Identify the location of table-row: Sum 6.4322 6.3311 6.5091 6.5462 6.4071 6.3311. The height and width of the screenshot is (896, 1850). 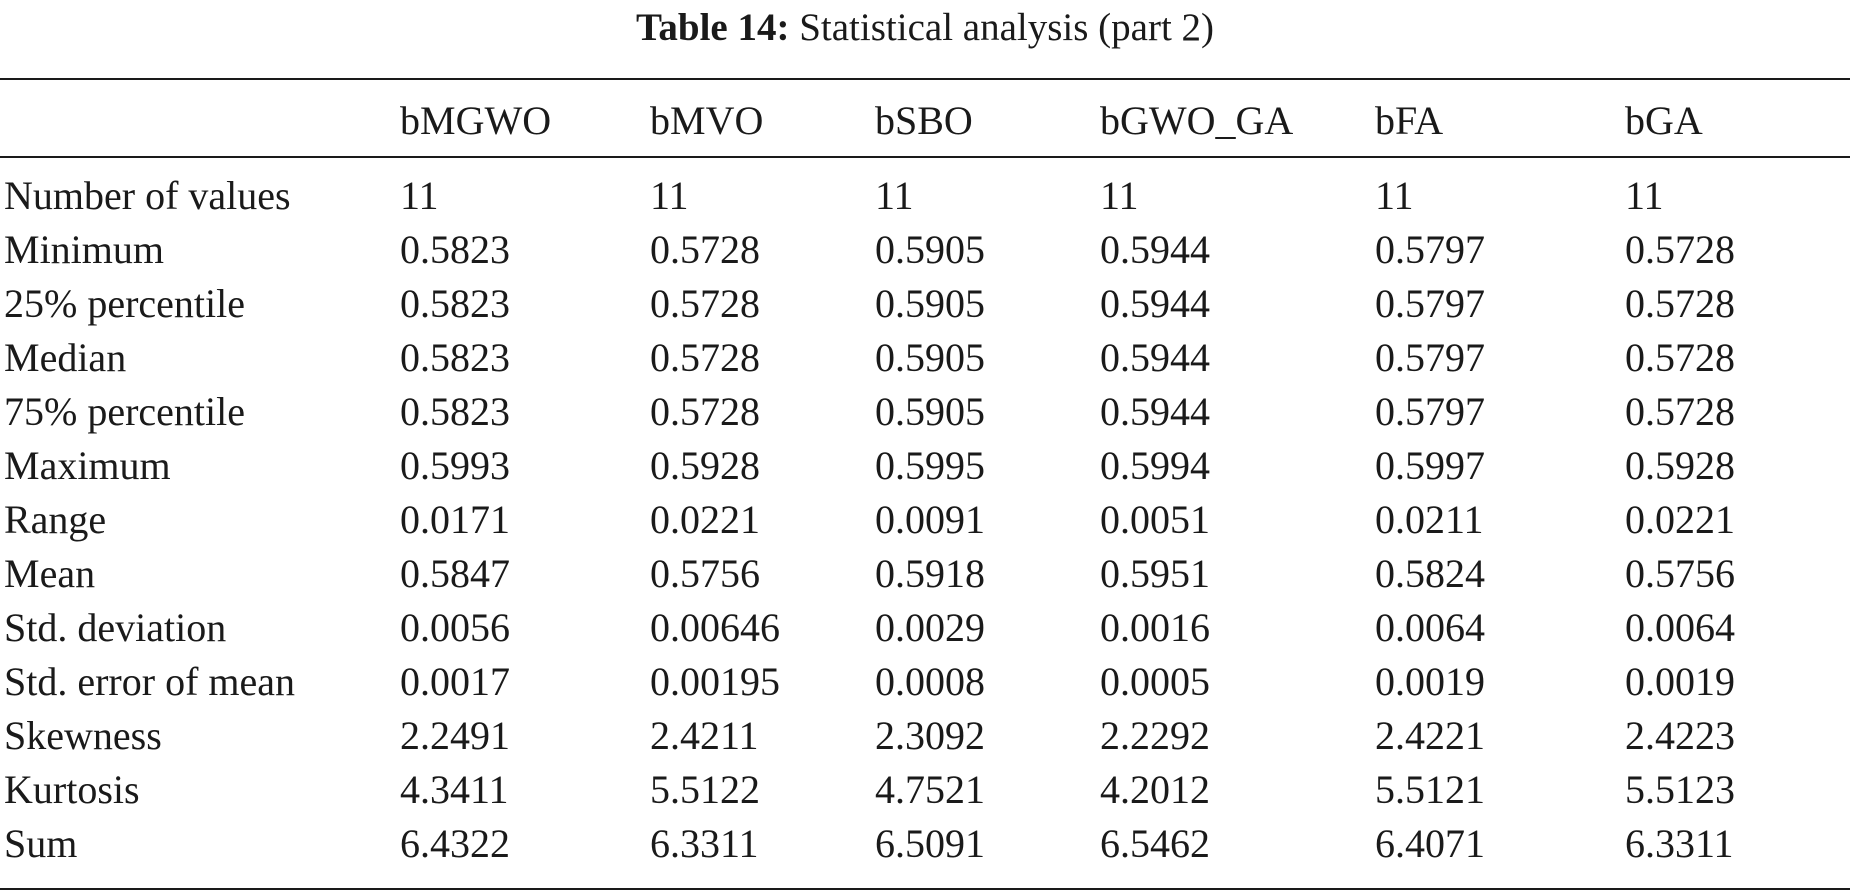
(925, 843).